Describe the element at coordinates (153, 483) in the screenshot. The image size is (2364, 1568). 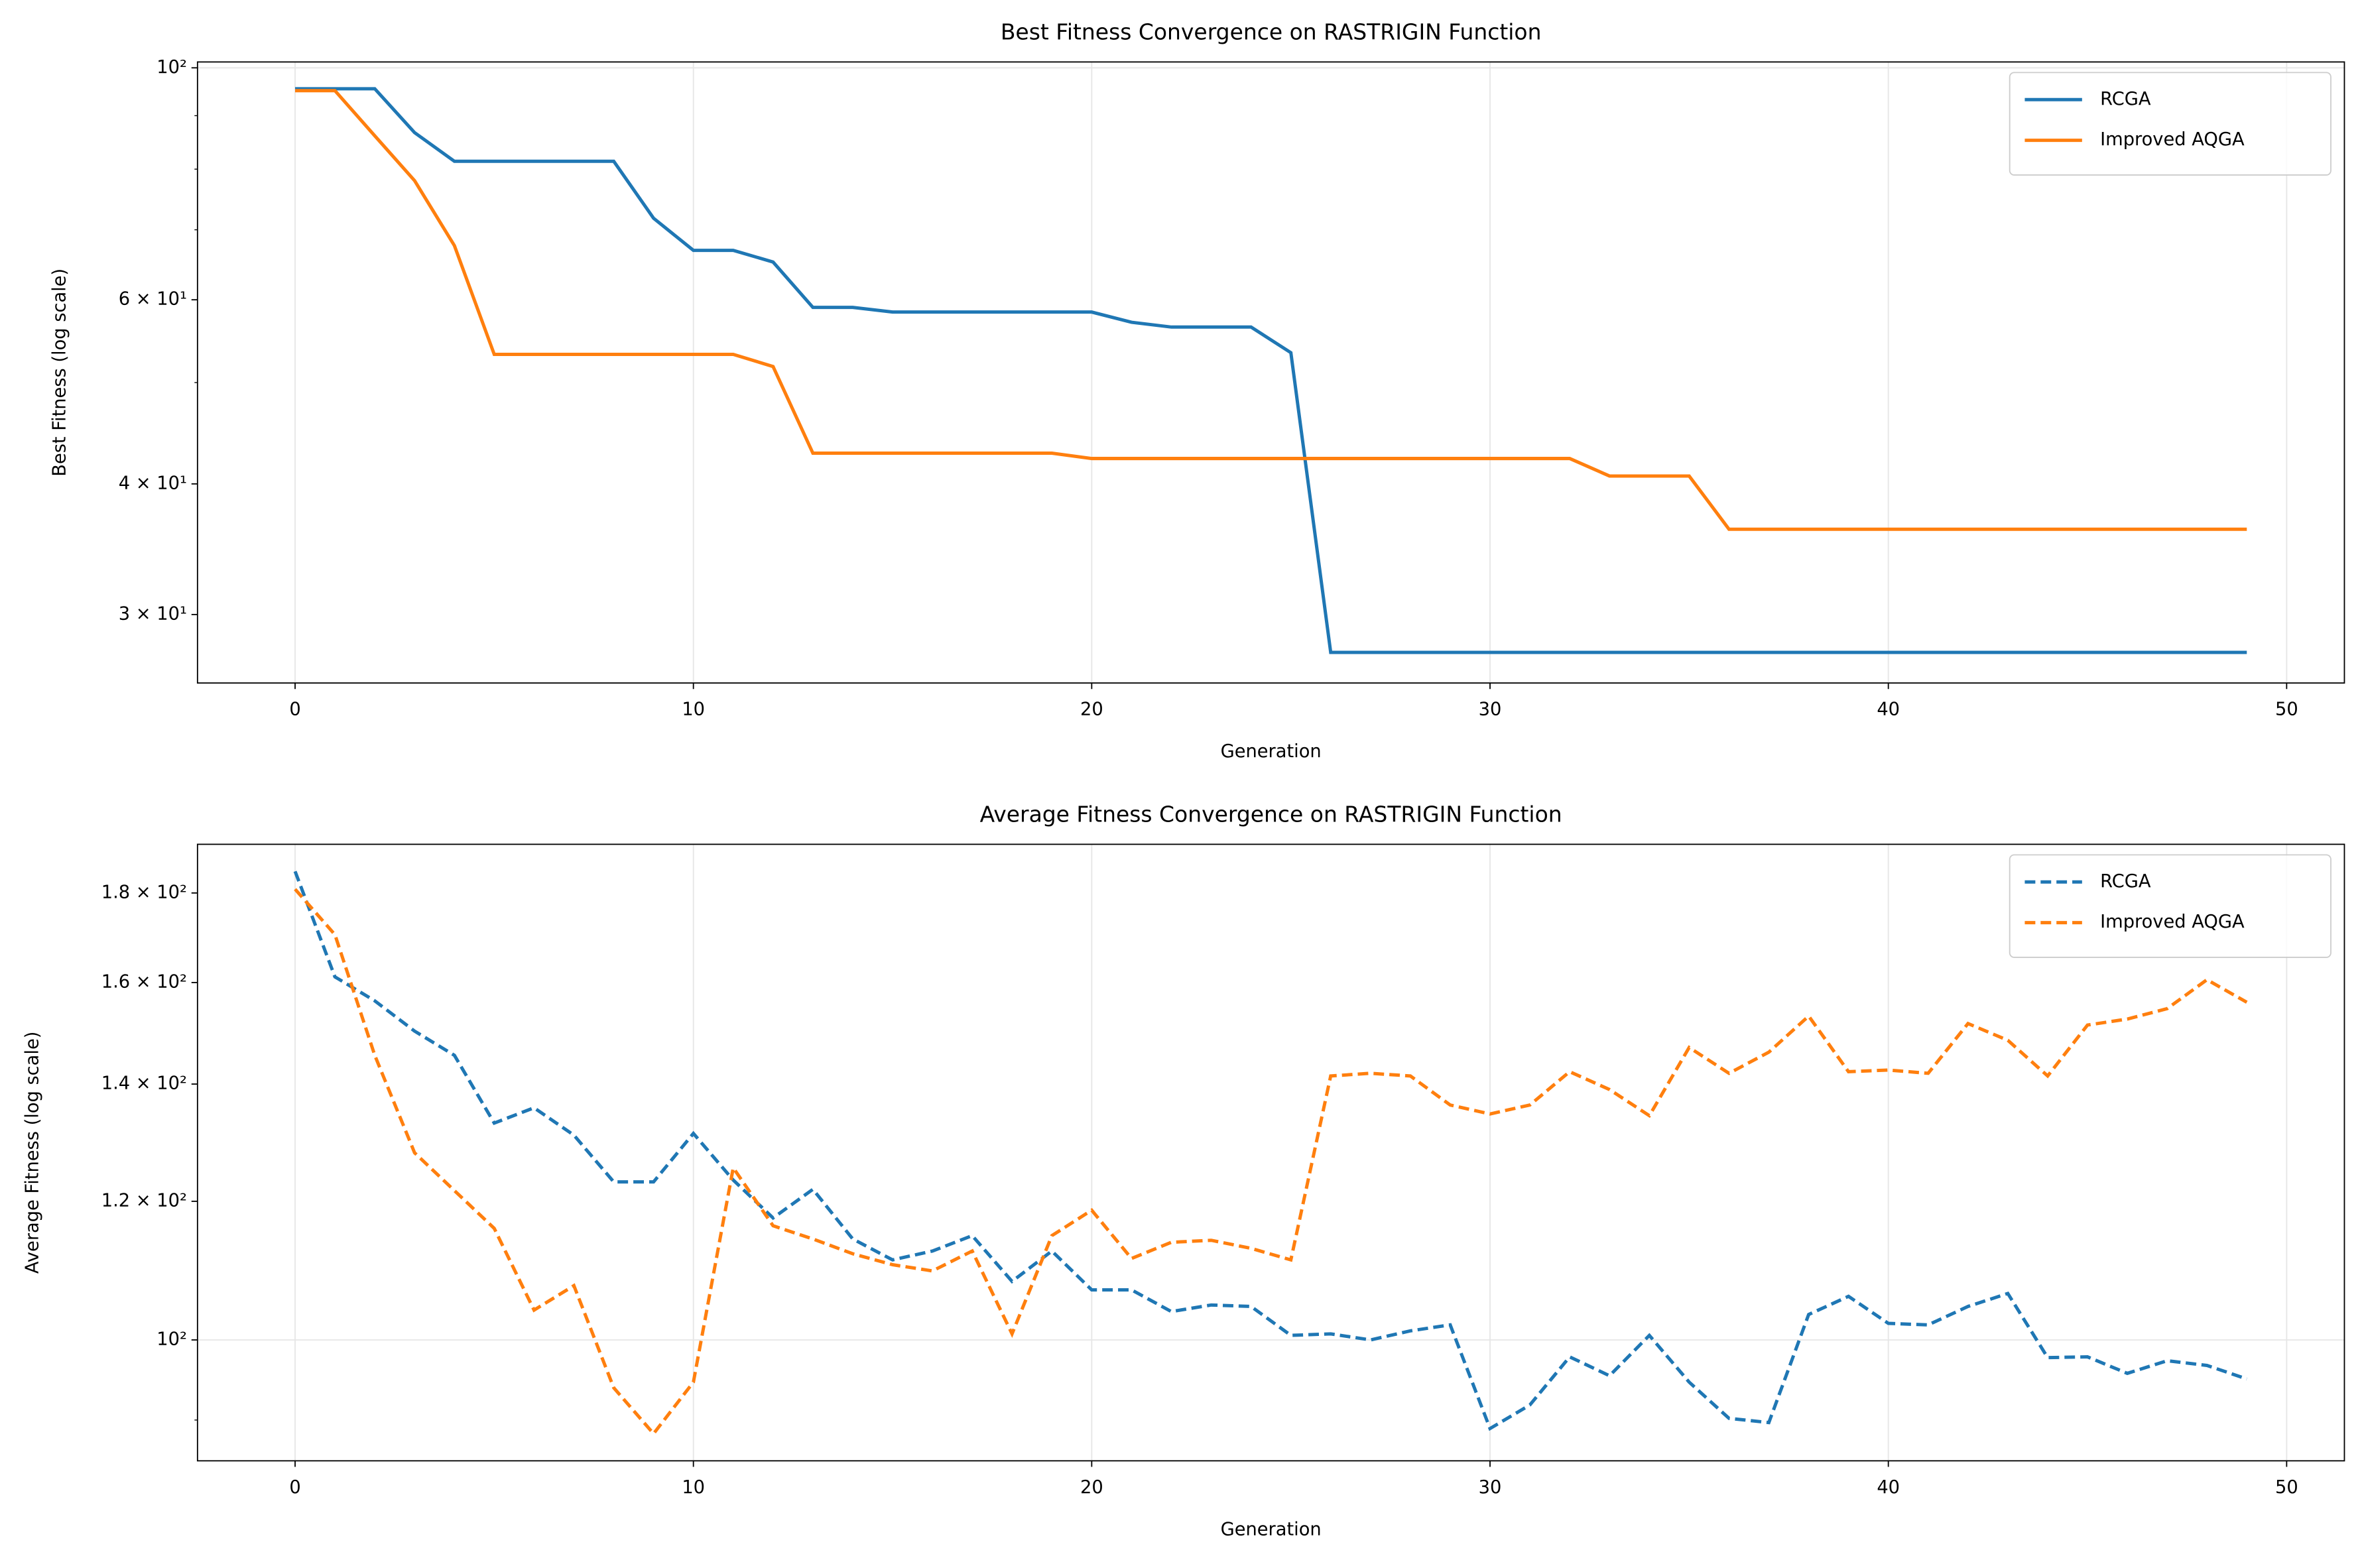
I see `y-tick-label: 4 × 10¹` at that location.